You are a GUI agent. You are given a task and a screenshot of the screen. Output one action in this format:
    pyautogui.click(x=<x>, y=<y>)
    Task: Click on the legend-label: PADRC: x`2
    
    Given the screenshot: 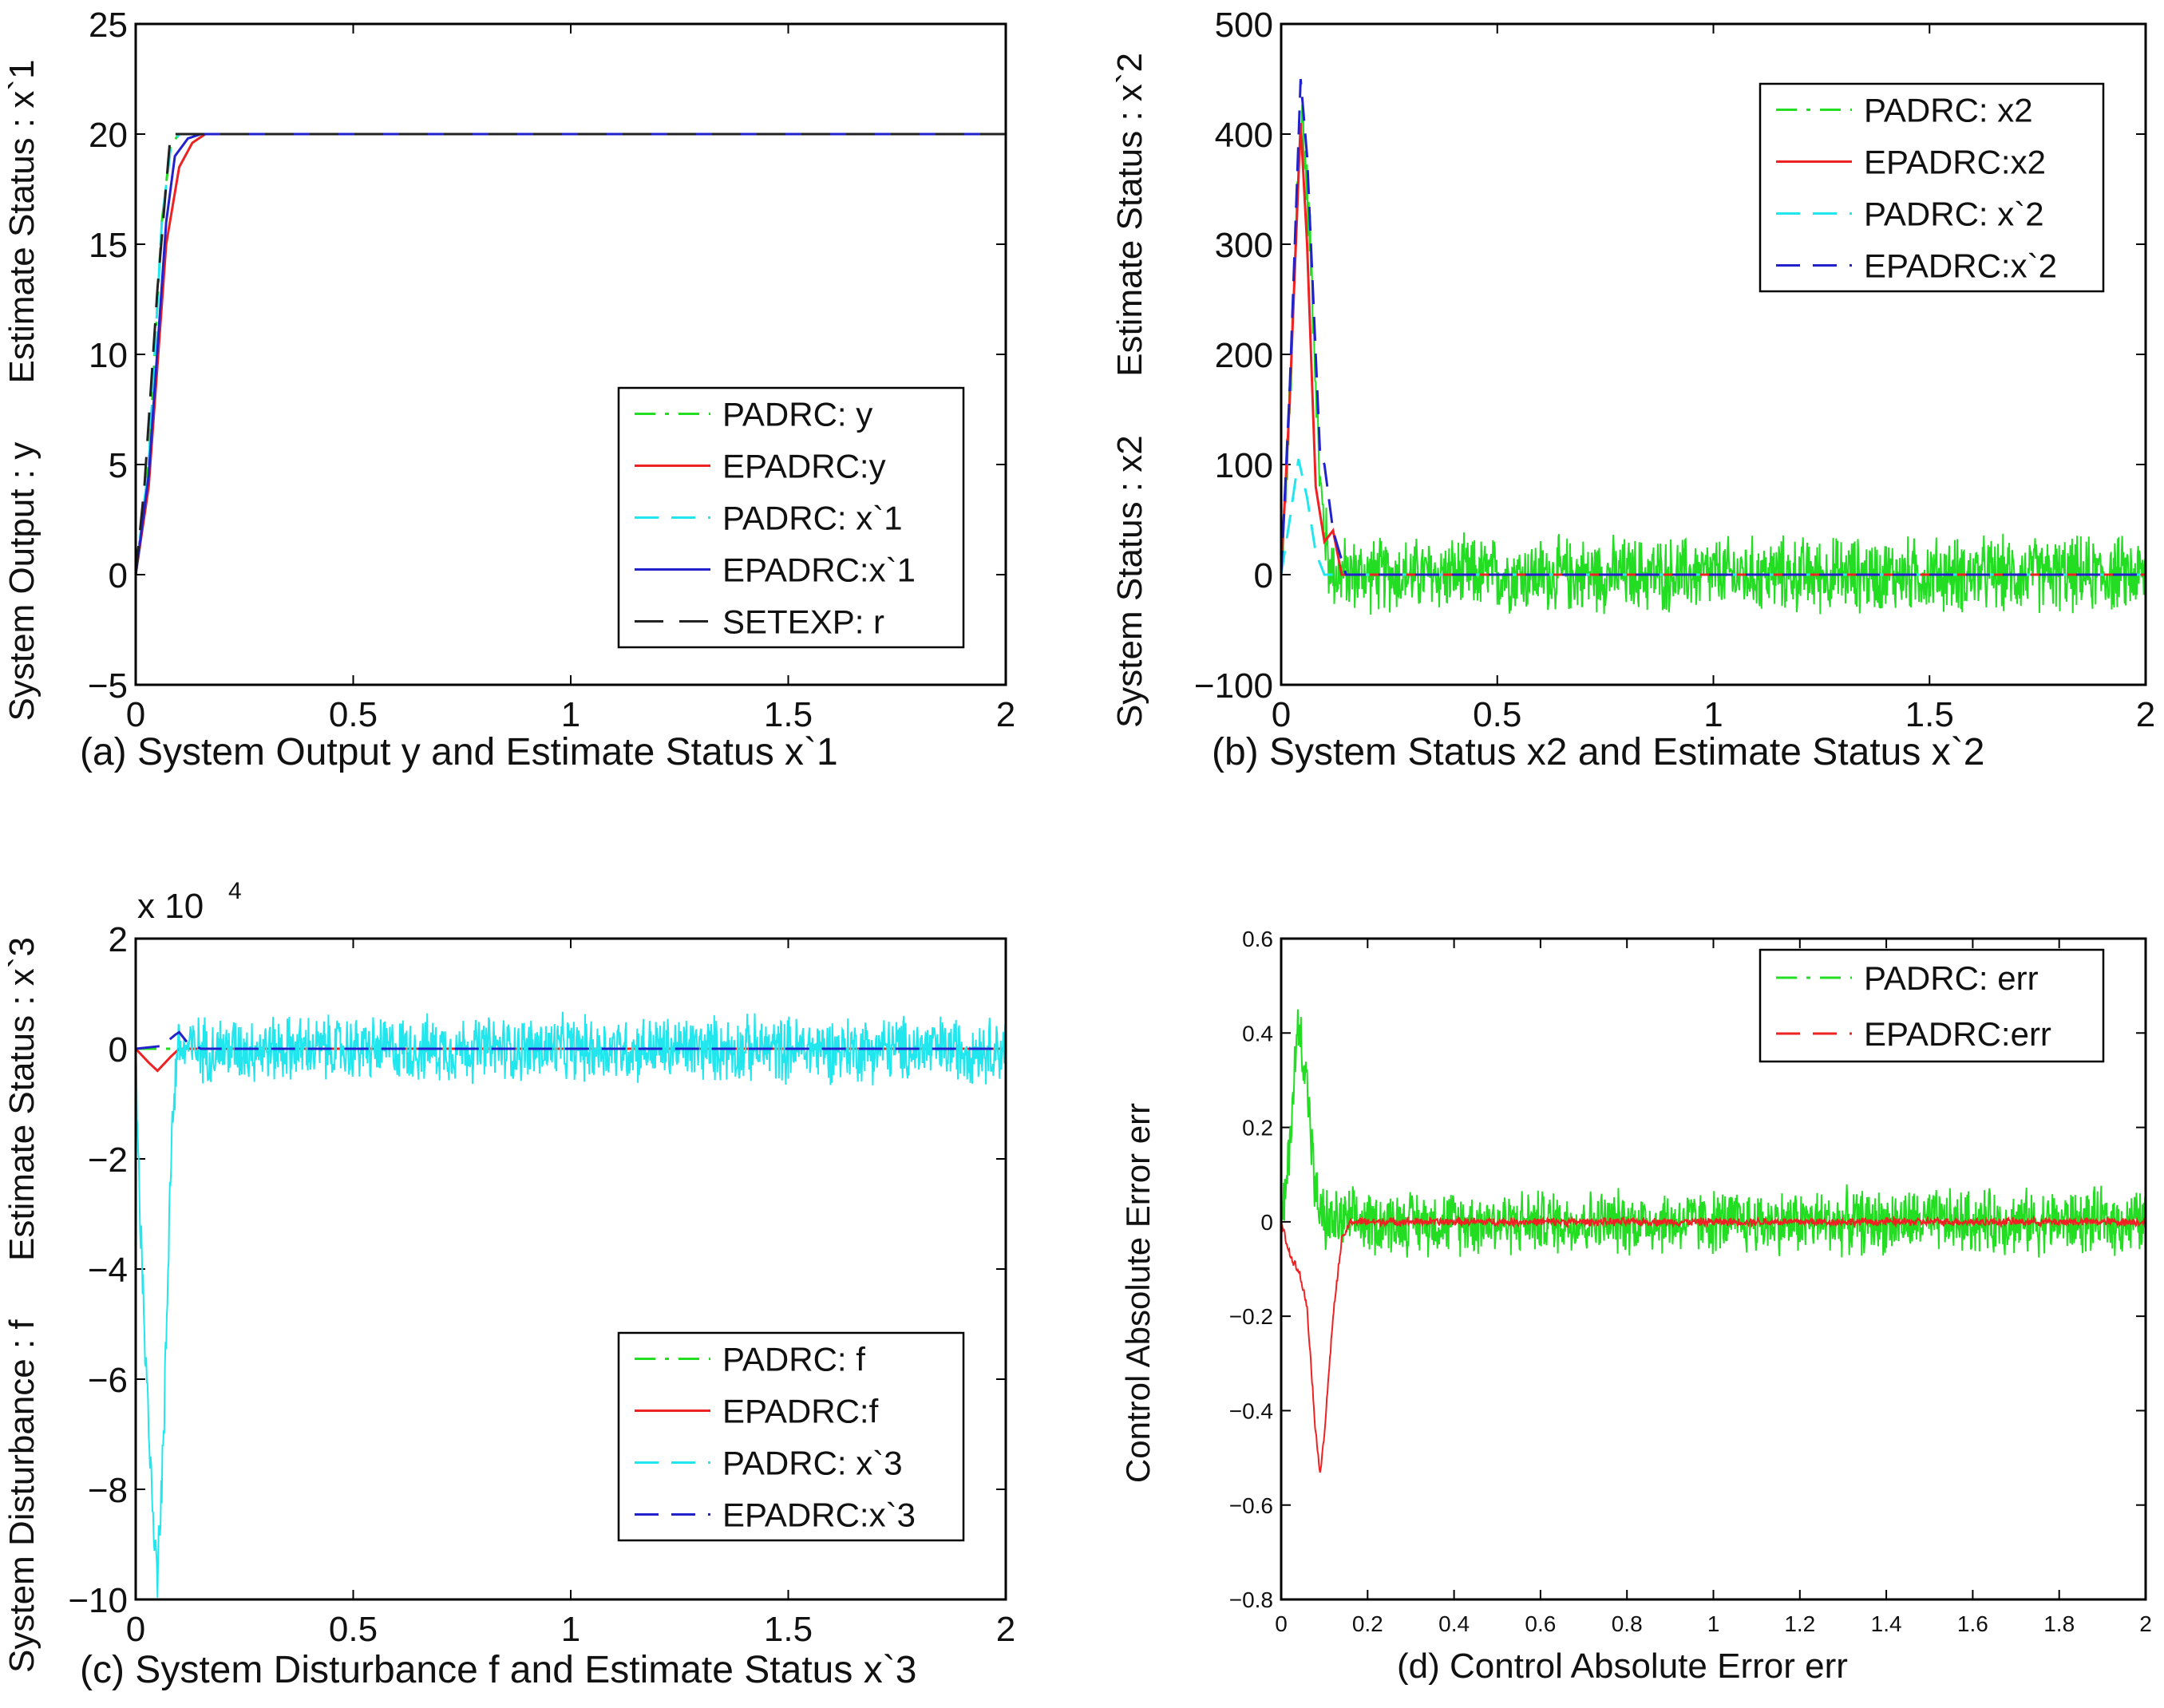 What is the action you would take?
    pyautogui.click(x=1954, y=215)
    